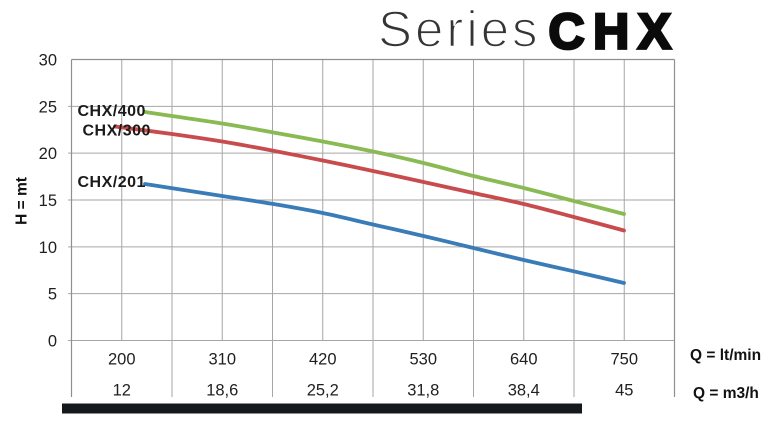 This screenshot has height=427, width=778. Describe the element at coordinates (222, 391) in the screenshot. I see `svg-text: 18,6` at that location.